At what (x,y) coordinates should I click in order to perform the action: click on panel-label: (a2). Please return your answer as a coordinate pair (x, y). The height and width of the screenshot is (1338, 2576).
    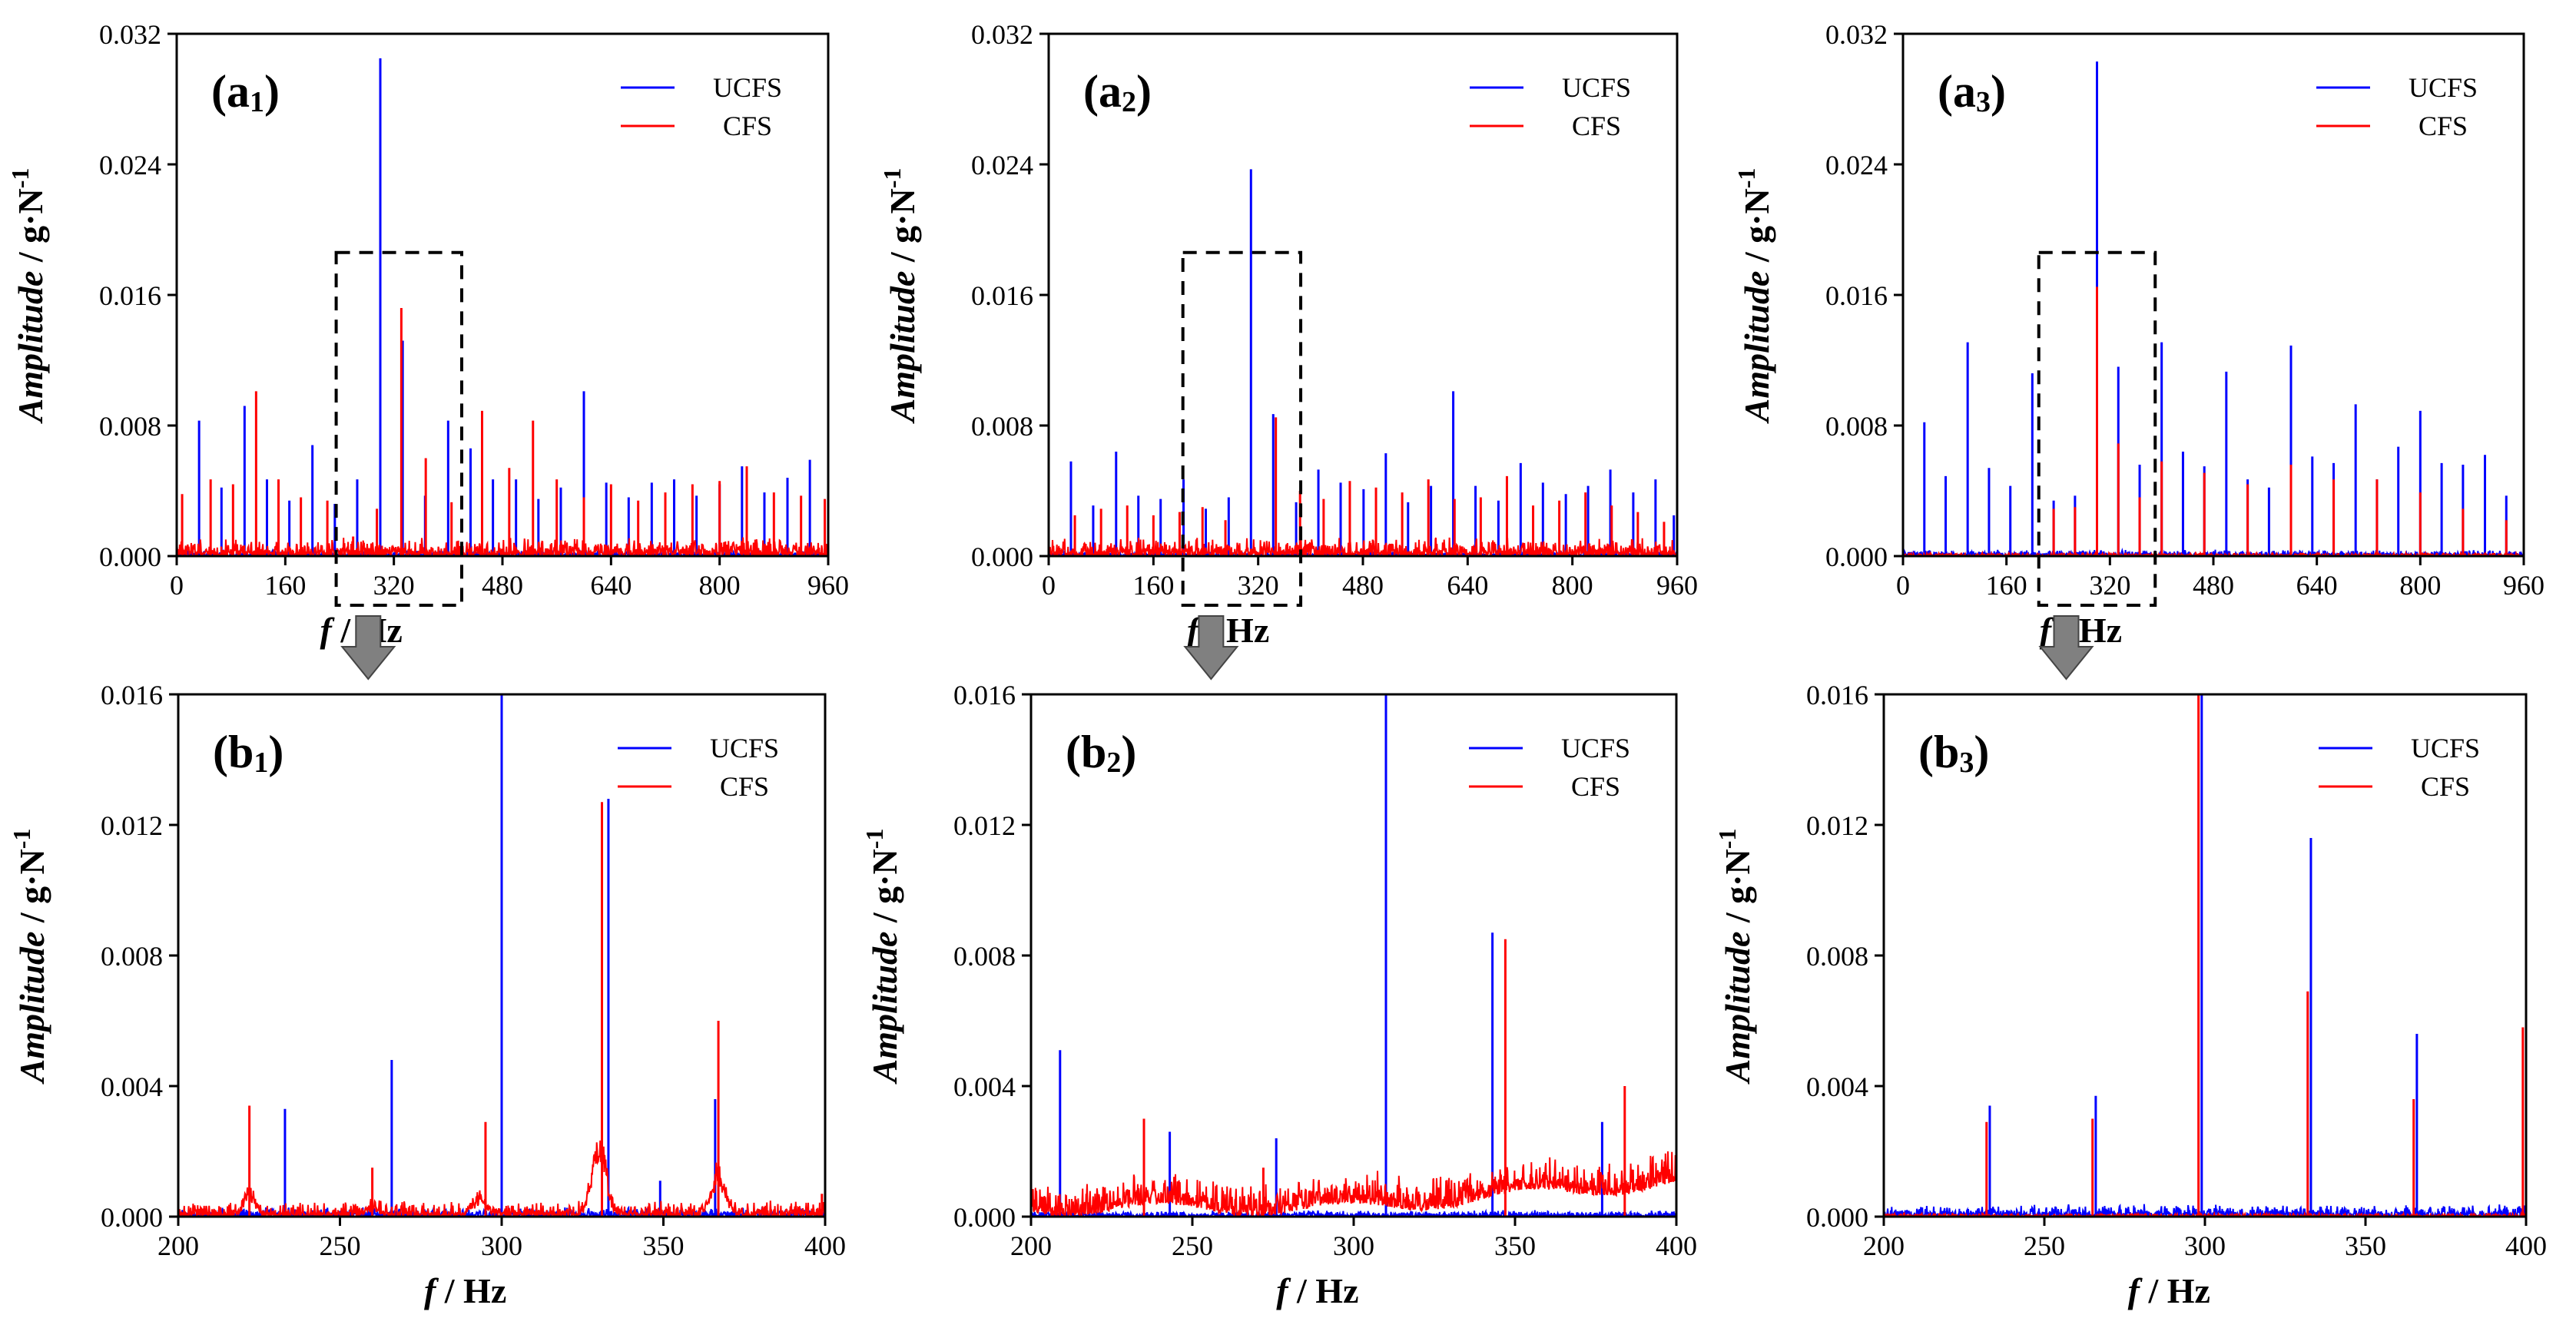
    Looking at the image, I should click on (1117, 92).